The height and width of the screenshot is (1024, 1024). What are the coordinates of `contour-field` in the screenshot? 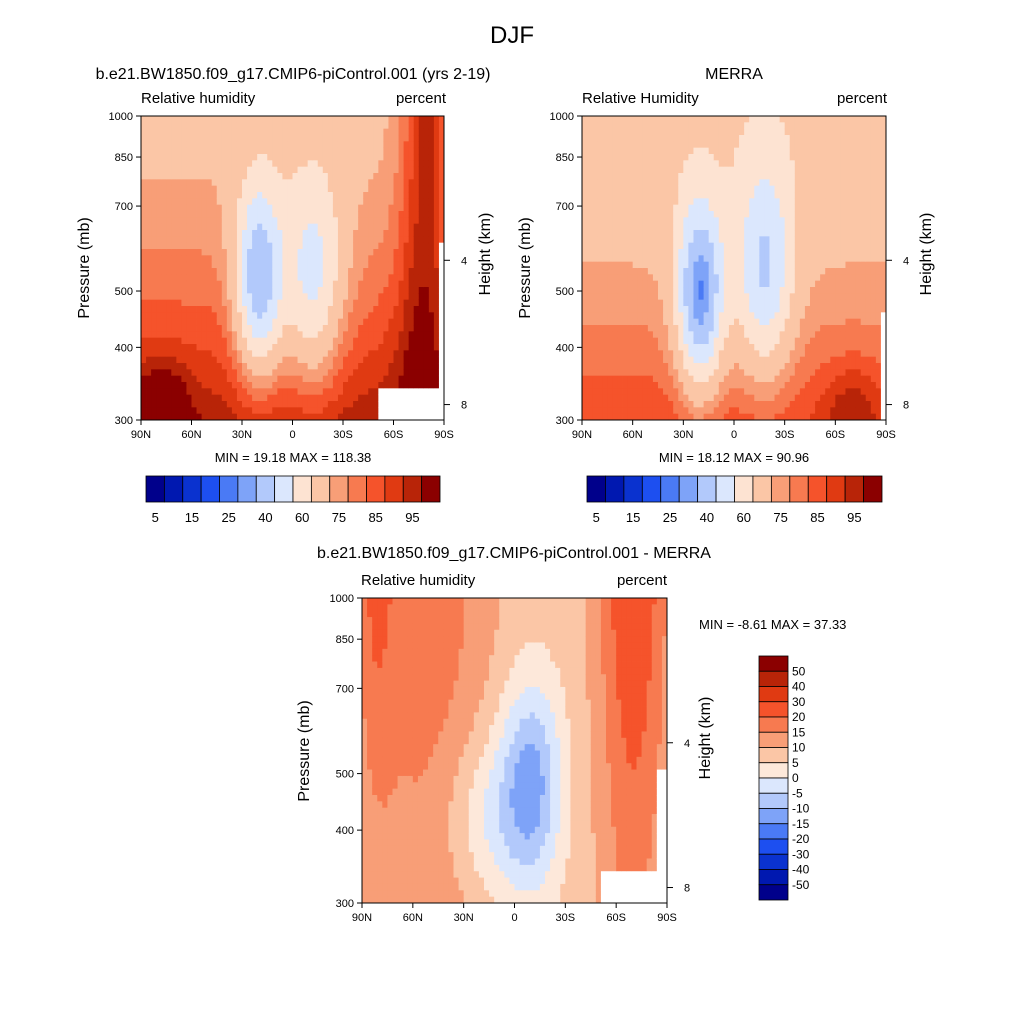 It's located at (734, 268).